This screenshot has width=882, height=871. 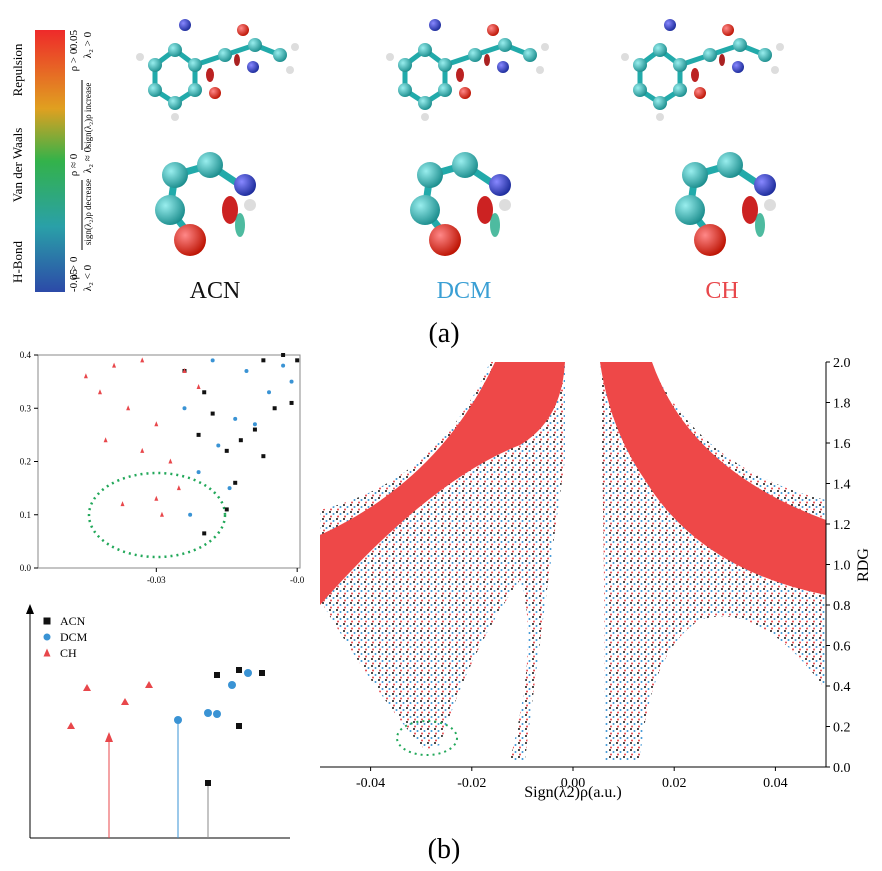 I want to click on y-tick-label: 0.6, so click(x=842, y=646).